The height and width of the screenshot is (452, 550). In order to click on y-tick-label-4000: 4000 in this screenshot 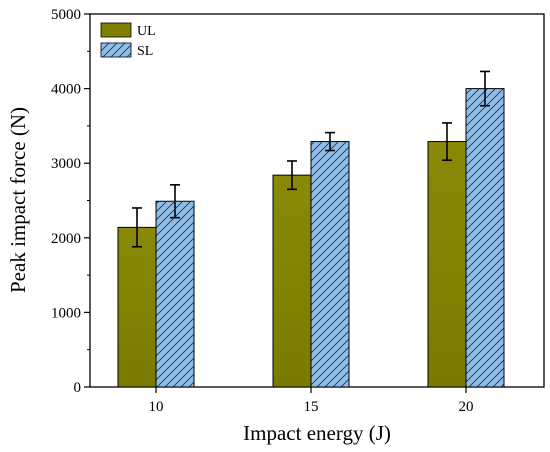, I will do `click(66, 90)`.